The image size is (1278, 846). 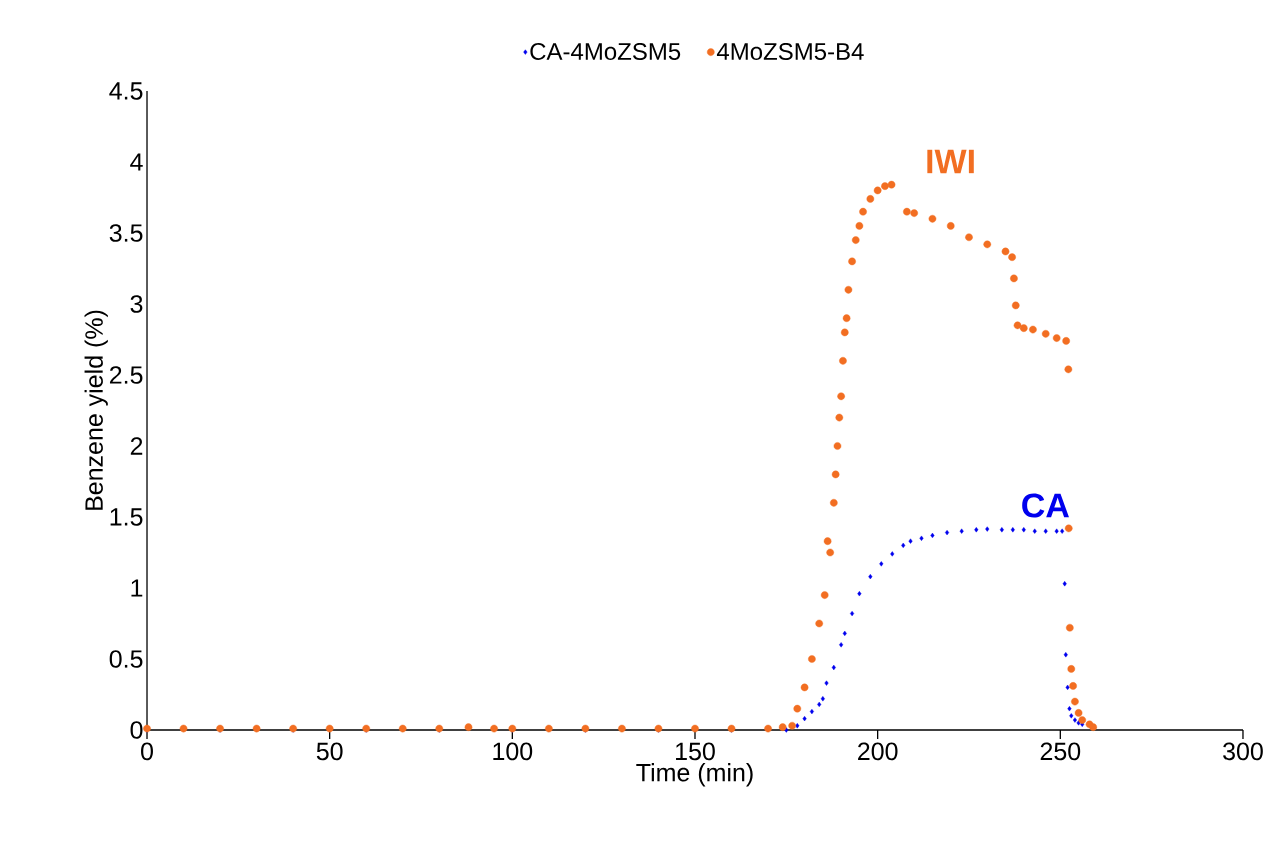 What do you see at coordinates (126, 233) in the screenshot?
I see `y-tick-label: 3.5` at bounding box center [126, 233].